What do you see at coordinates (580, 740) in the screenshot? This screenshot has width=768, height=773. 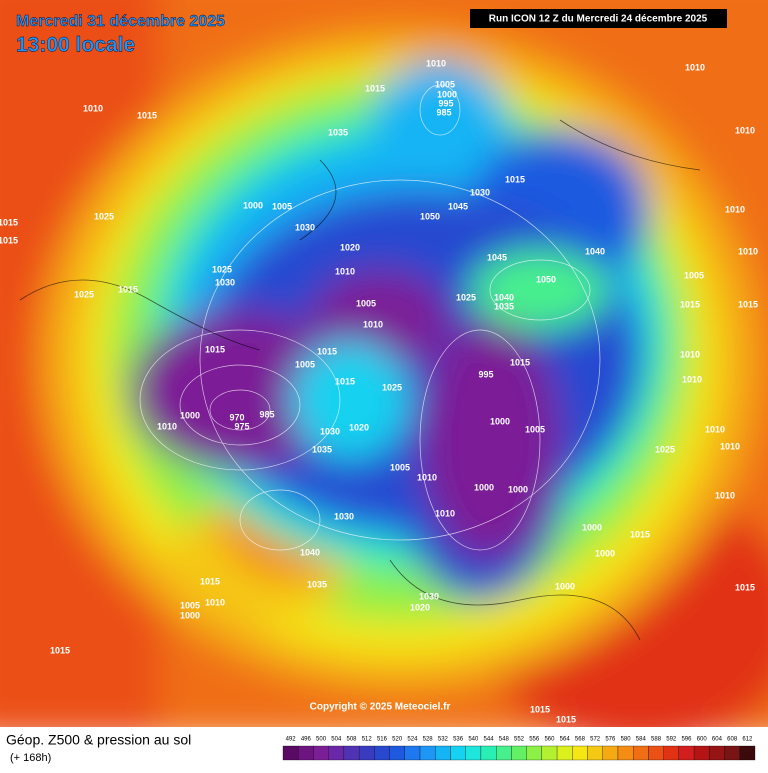 I see `legend-label: 568` at bounding box center [580, 740].